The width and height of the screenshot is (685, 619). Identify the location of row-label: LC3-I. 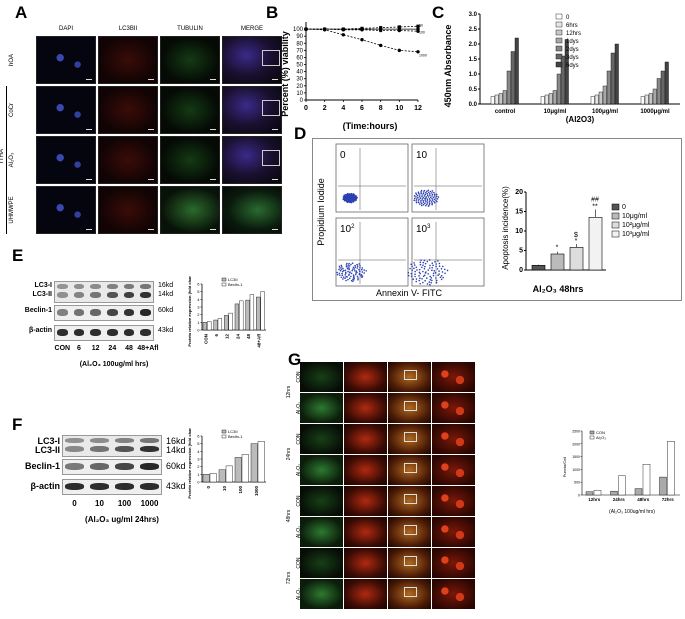
(43, 285).